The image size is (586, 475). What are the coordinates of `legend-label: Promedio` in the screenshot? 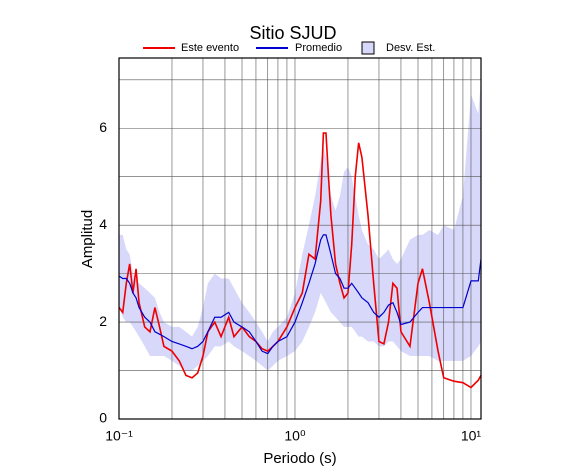 It's located at (318, 48).